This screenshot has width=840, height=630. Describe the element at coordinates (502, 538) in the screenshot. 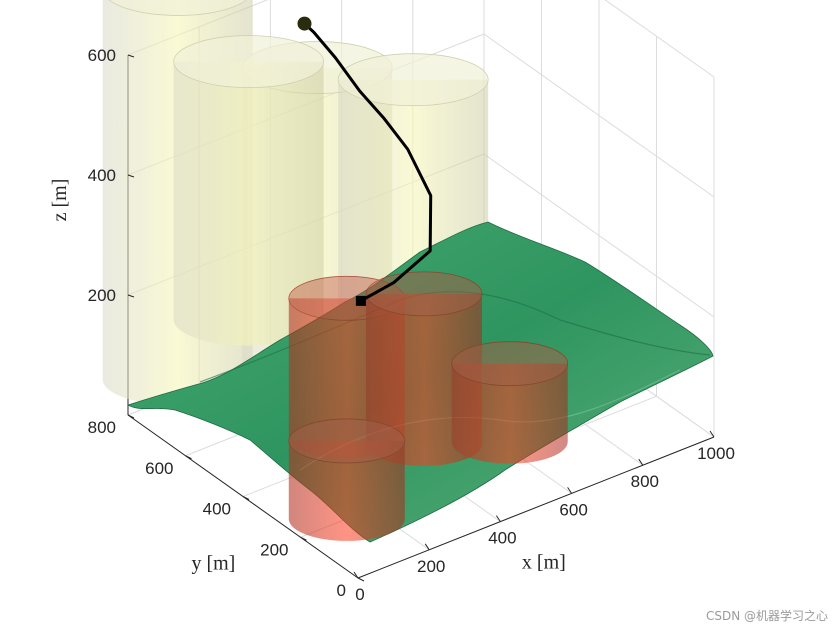

I see `x-tick-label: 400` at that location.